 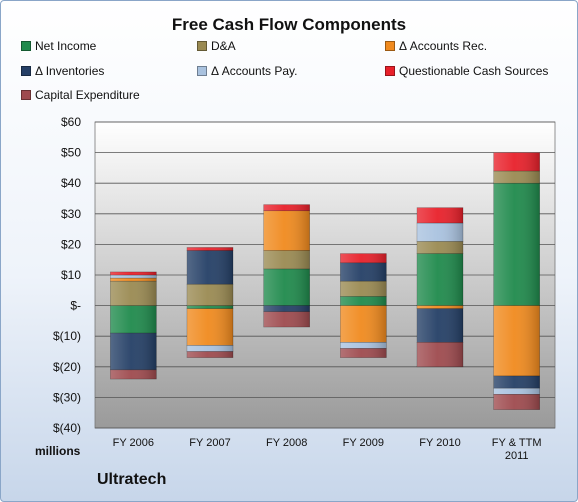 I want to click on x-tick-label: FY & TTM, so click(x=517, y=443).